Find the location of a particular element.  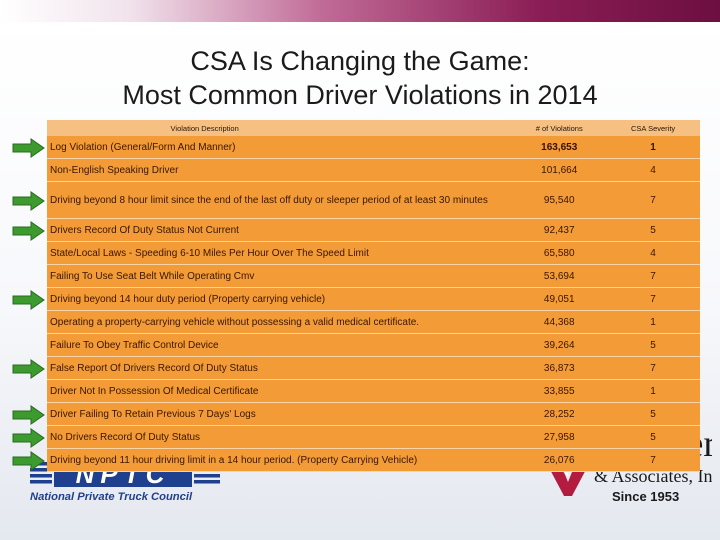

violation-count-cell: 95,540 is located at coordinates (559, 200).